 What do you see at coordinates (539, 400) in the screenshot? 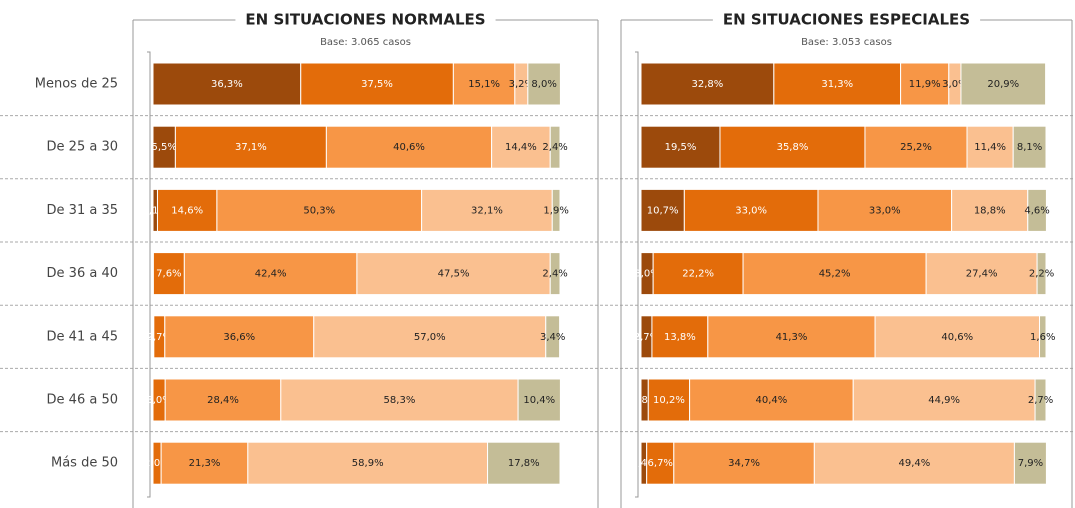
I see `value-label: 10,4%` at bounding box center [539, 400].